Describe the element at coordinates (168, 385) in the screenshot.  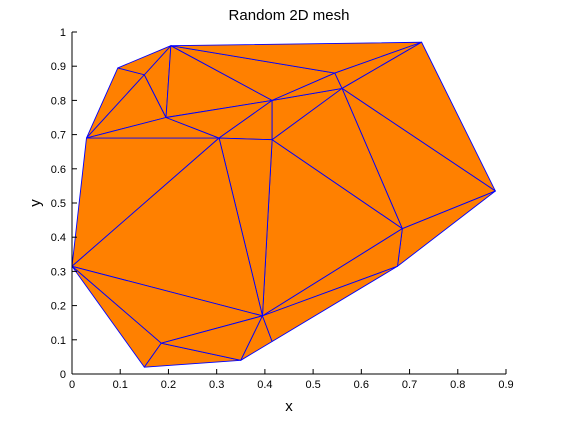
I see `x-tick-label-2: 0.2` at that location.